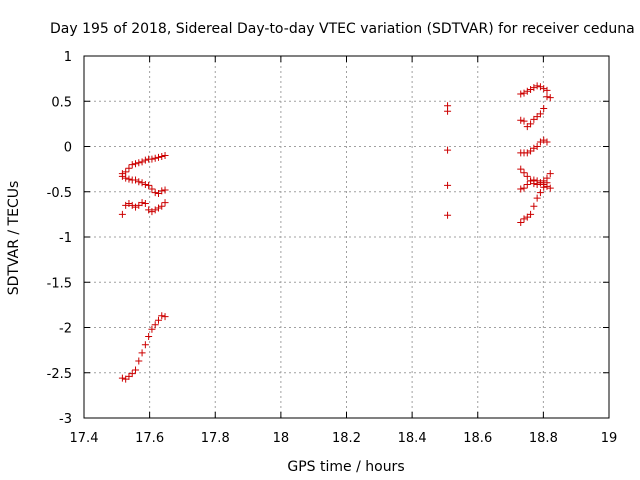 This screenshot has width=640, height=480. What do you see at coordinates (59, 283) in the screenshot?
I see `y-tick-label: -1.5` at bounding box center [59, 283].